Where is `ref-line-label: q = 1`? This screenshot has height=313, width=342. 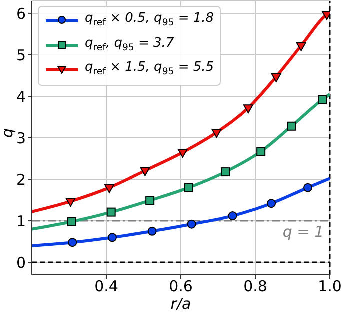
ref-line-label: q = 1 is located at coordinates (303, 232).